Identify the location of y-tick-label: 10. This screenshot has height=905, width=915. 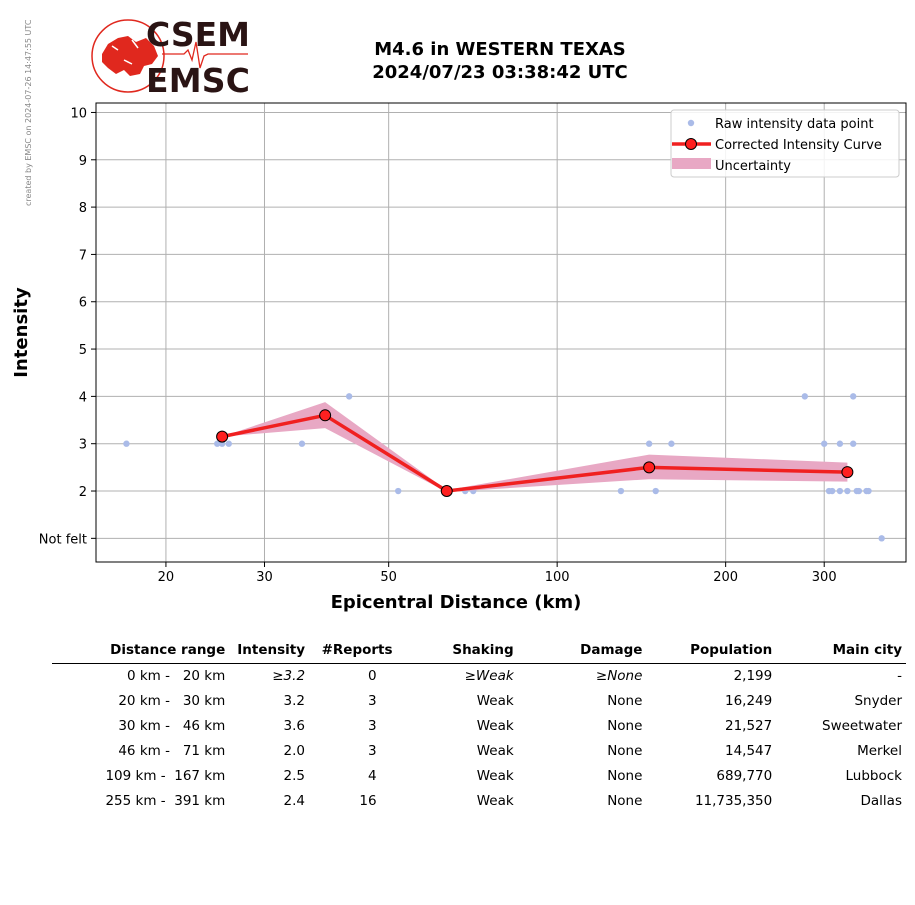
(78, 113).